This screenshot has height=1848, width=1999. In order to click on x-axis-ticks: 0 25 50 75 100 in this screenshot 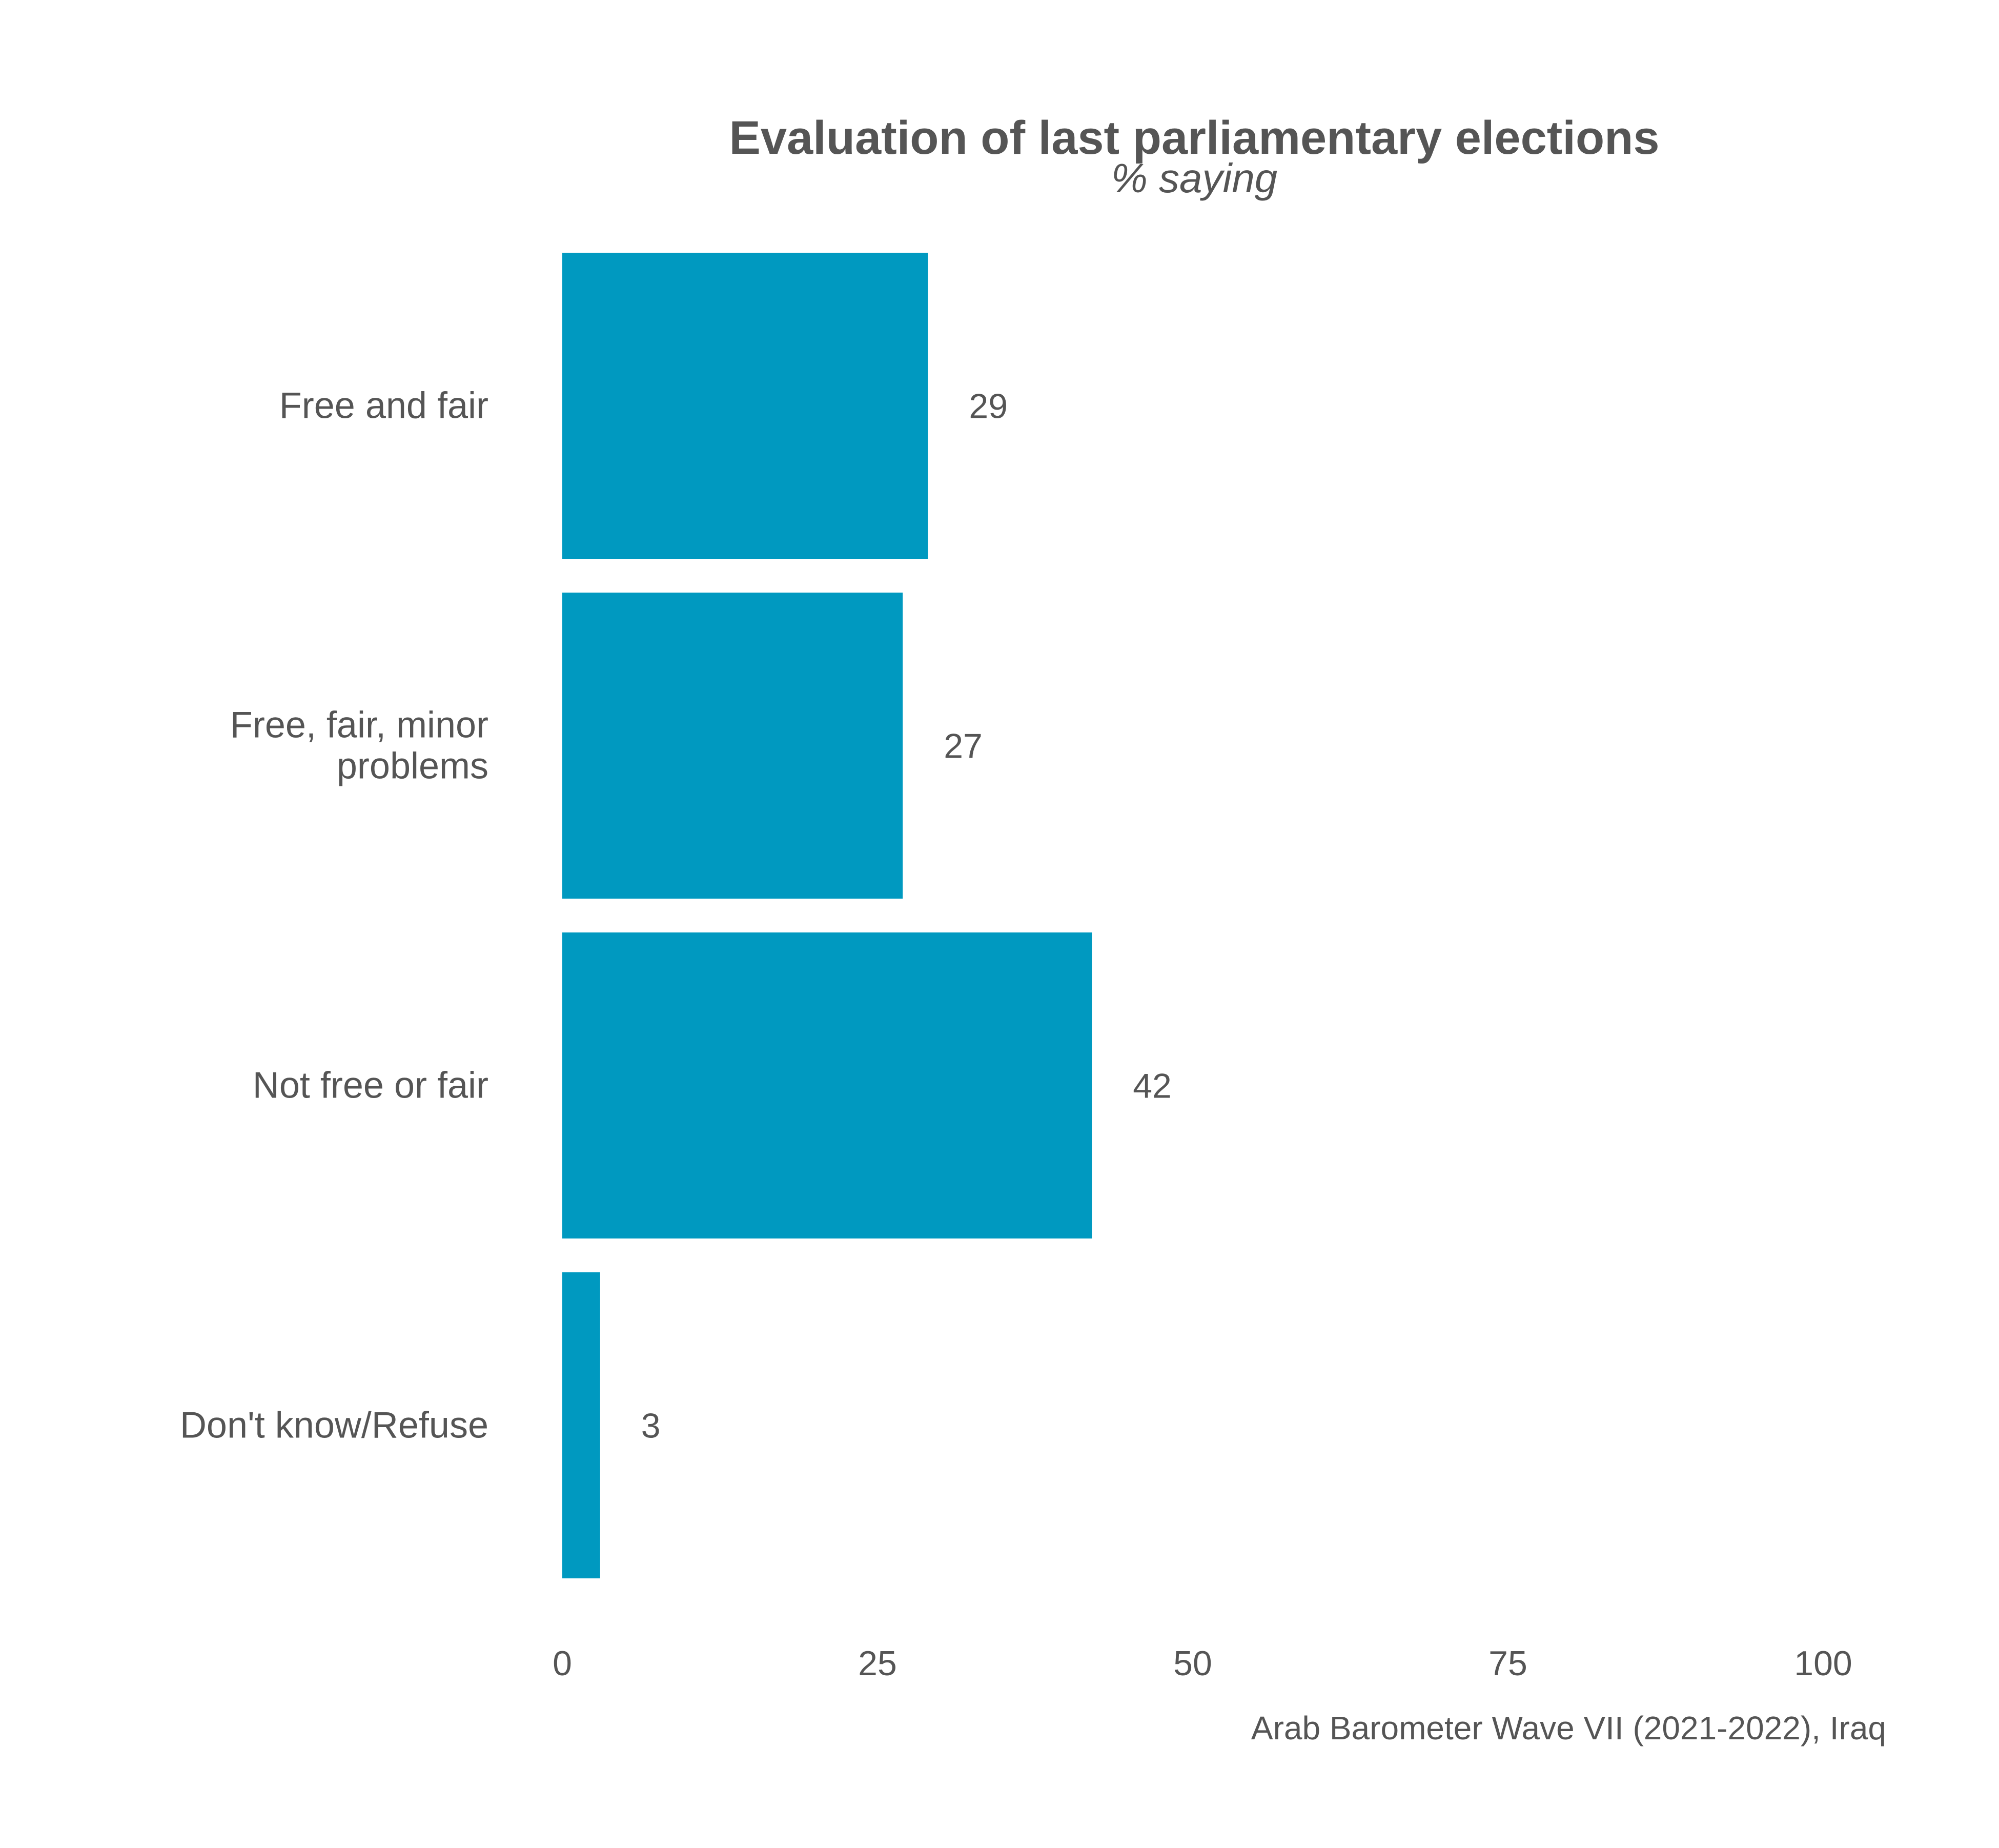, I will do `click(1202, 1663)`.